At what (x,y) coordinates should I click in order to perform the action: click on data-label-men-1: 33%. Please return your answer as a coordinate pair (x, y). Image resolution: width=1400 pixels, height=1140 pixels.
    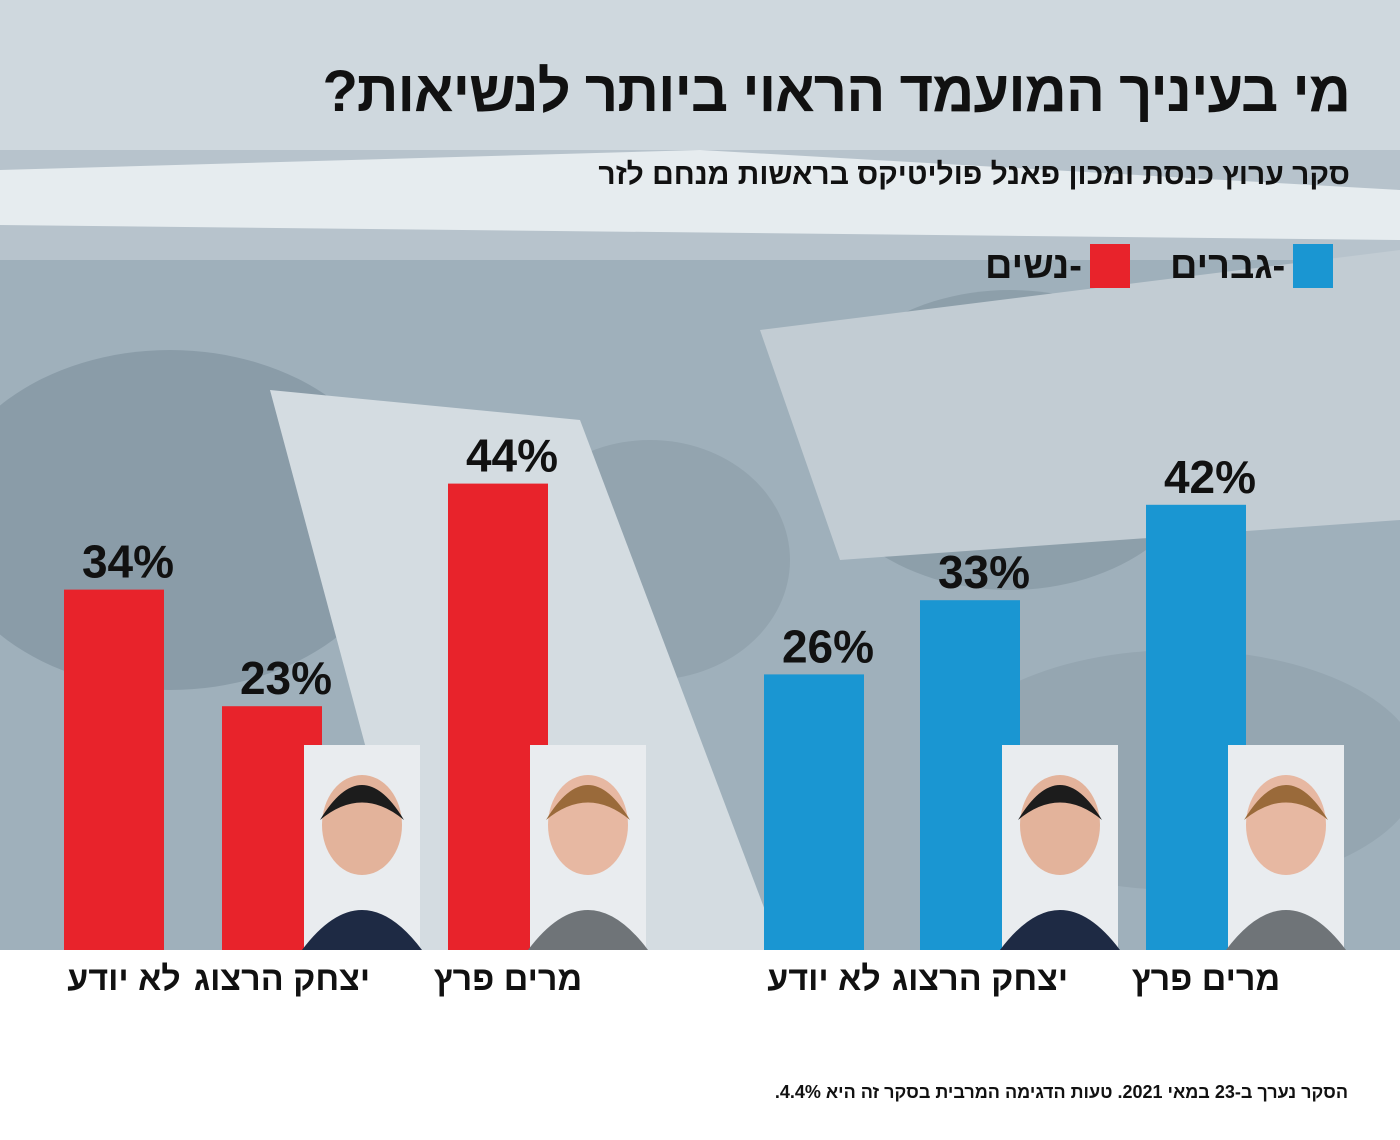
    Looking at the image, I should click on (984, 572).